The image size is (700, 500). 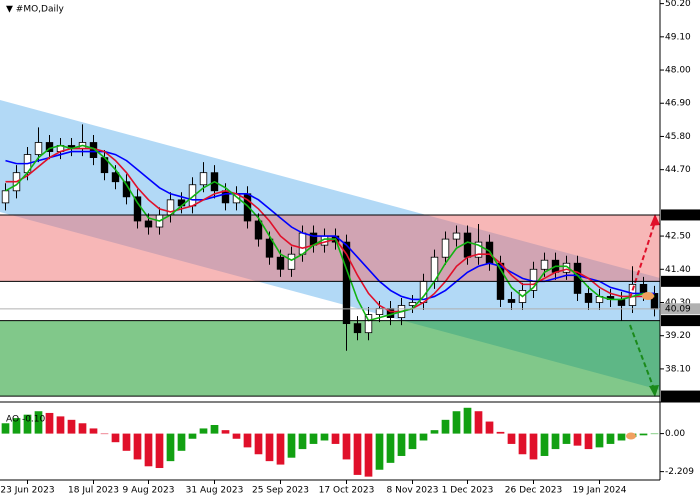 What do you see at coordinates (655, 220) in the screenshot?
I see `up-arrow-head` at bounding box center [655, 220].